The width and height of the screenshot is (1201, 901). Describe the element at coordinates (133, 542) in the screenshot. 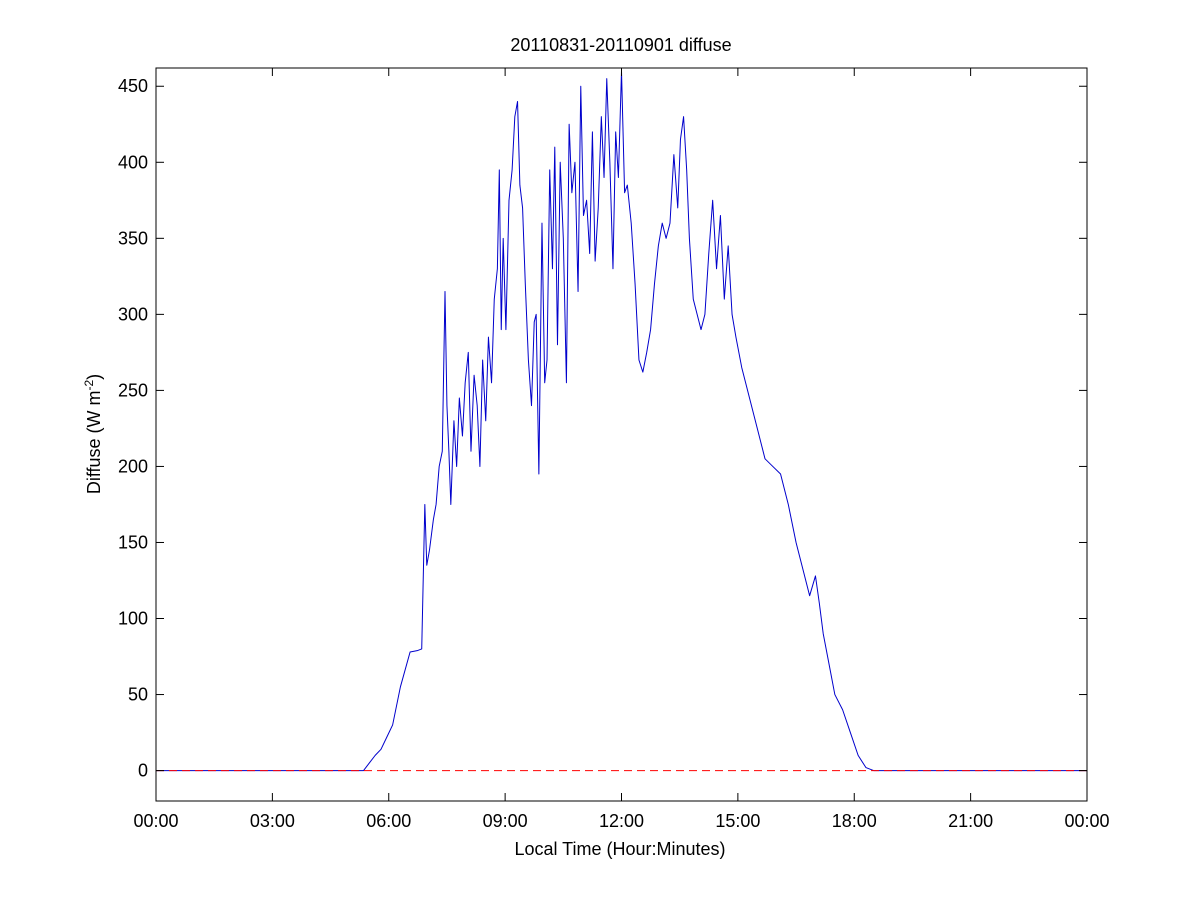

I see `y-tick-label: 150` at that location.